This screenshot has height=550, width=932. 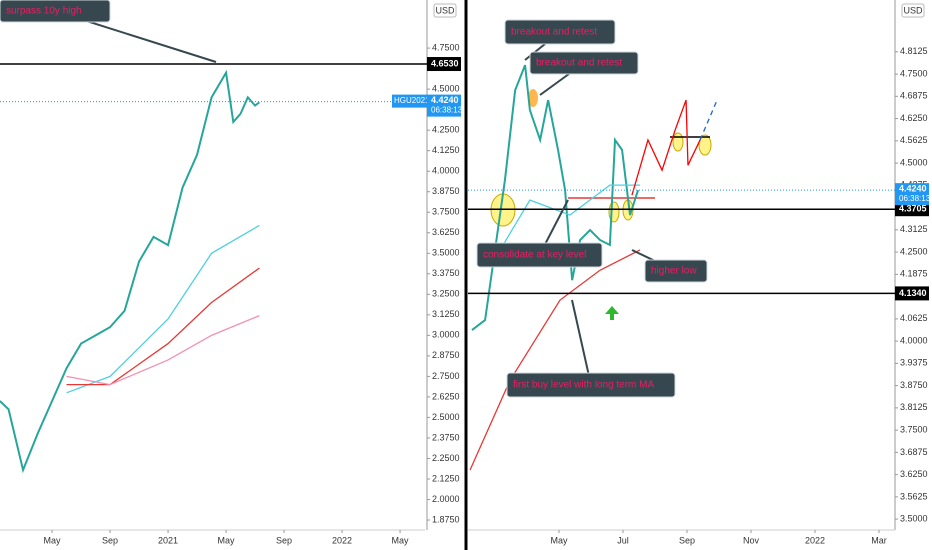 I want to click on x-tick-label: Nov, so click(x=751, y=540).